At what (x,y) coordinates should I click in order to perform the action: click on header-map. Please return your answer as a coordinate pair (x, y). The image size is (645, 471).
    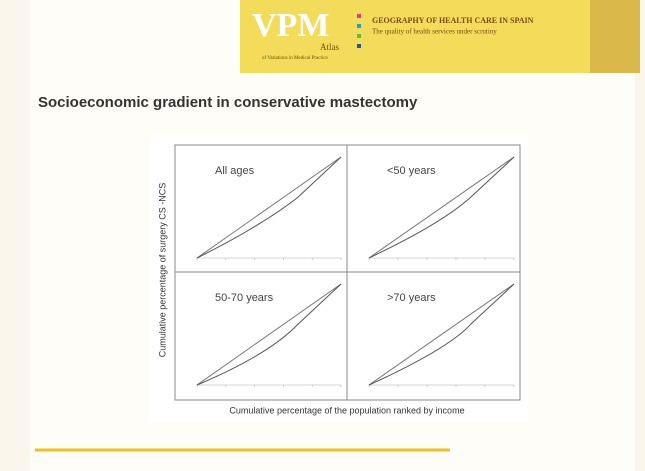
    Looking at the image, I should click on (615, 36).